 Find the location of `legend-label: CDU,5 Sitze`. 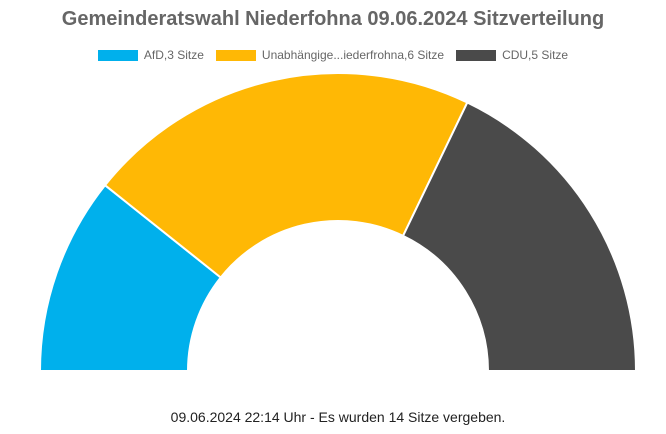

legend-label: CDU,5 Sitze is located at coordinates (535, 55).